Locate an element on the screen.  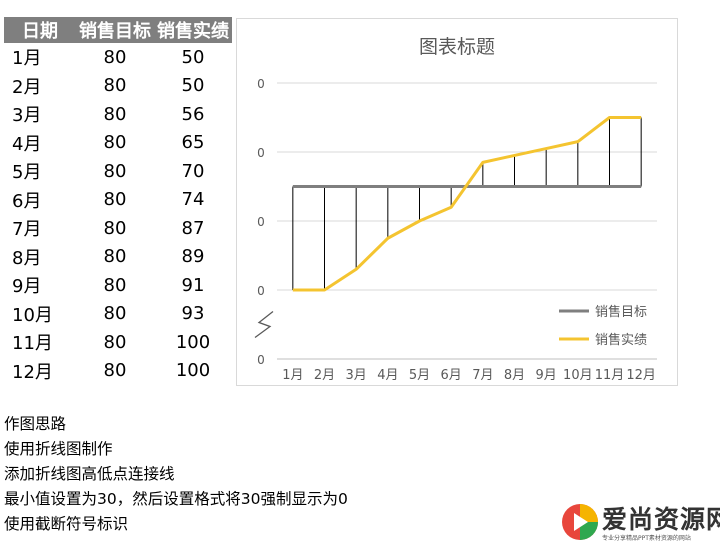
watermark-text: 爱尚资源网 is located at coordinates (661, 519).